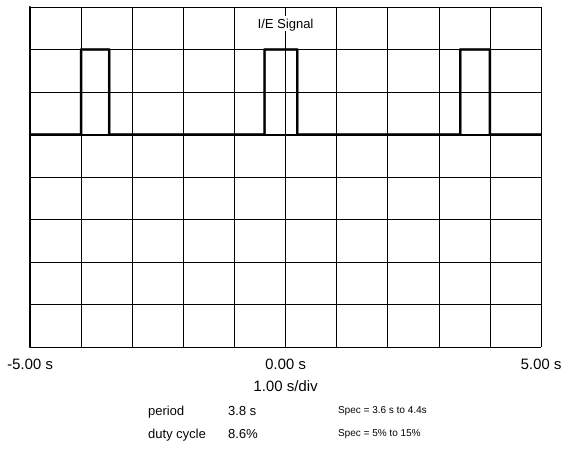 The width and height of the screenshot is (571, 456). I want to click on chart-title: I/E Signal, so click(286, 23).